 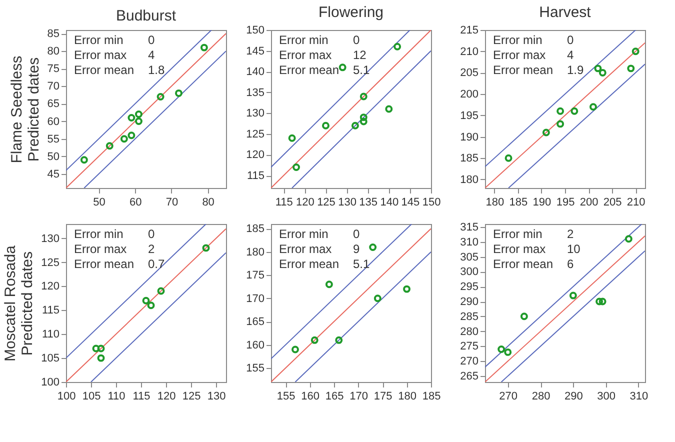 I want to click on x-tick-label: 270, so click(x=508, y=396).